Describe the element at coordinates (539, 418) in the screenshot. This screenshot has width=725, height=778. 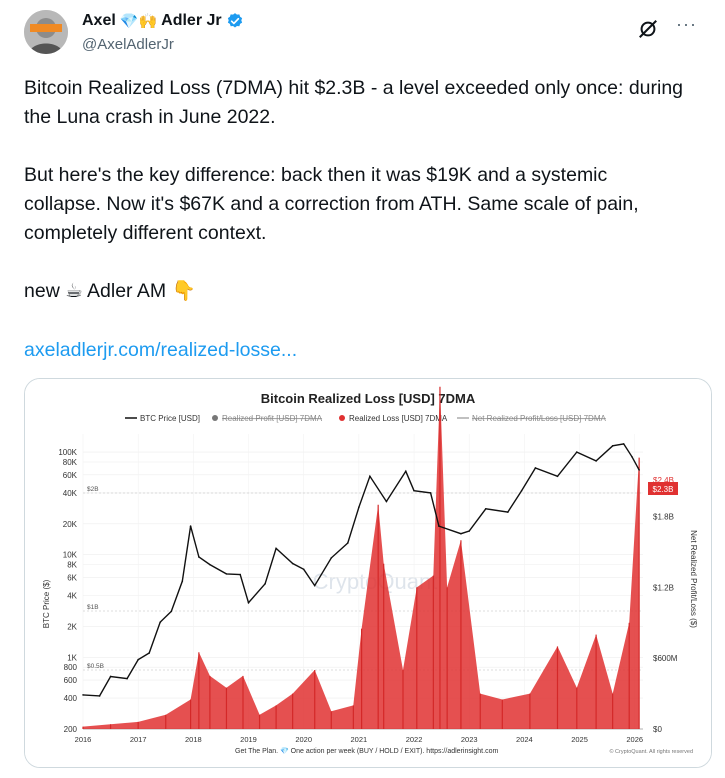
I see `legend-net-realized: Net Realized Profit/Loss [USD] 7DMA` at that location.